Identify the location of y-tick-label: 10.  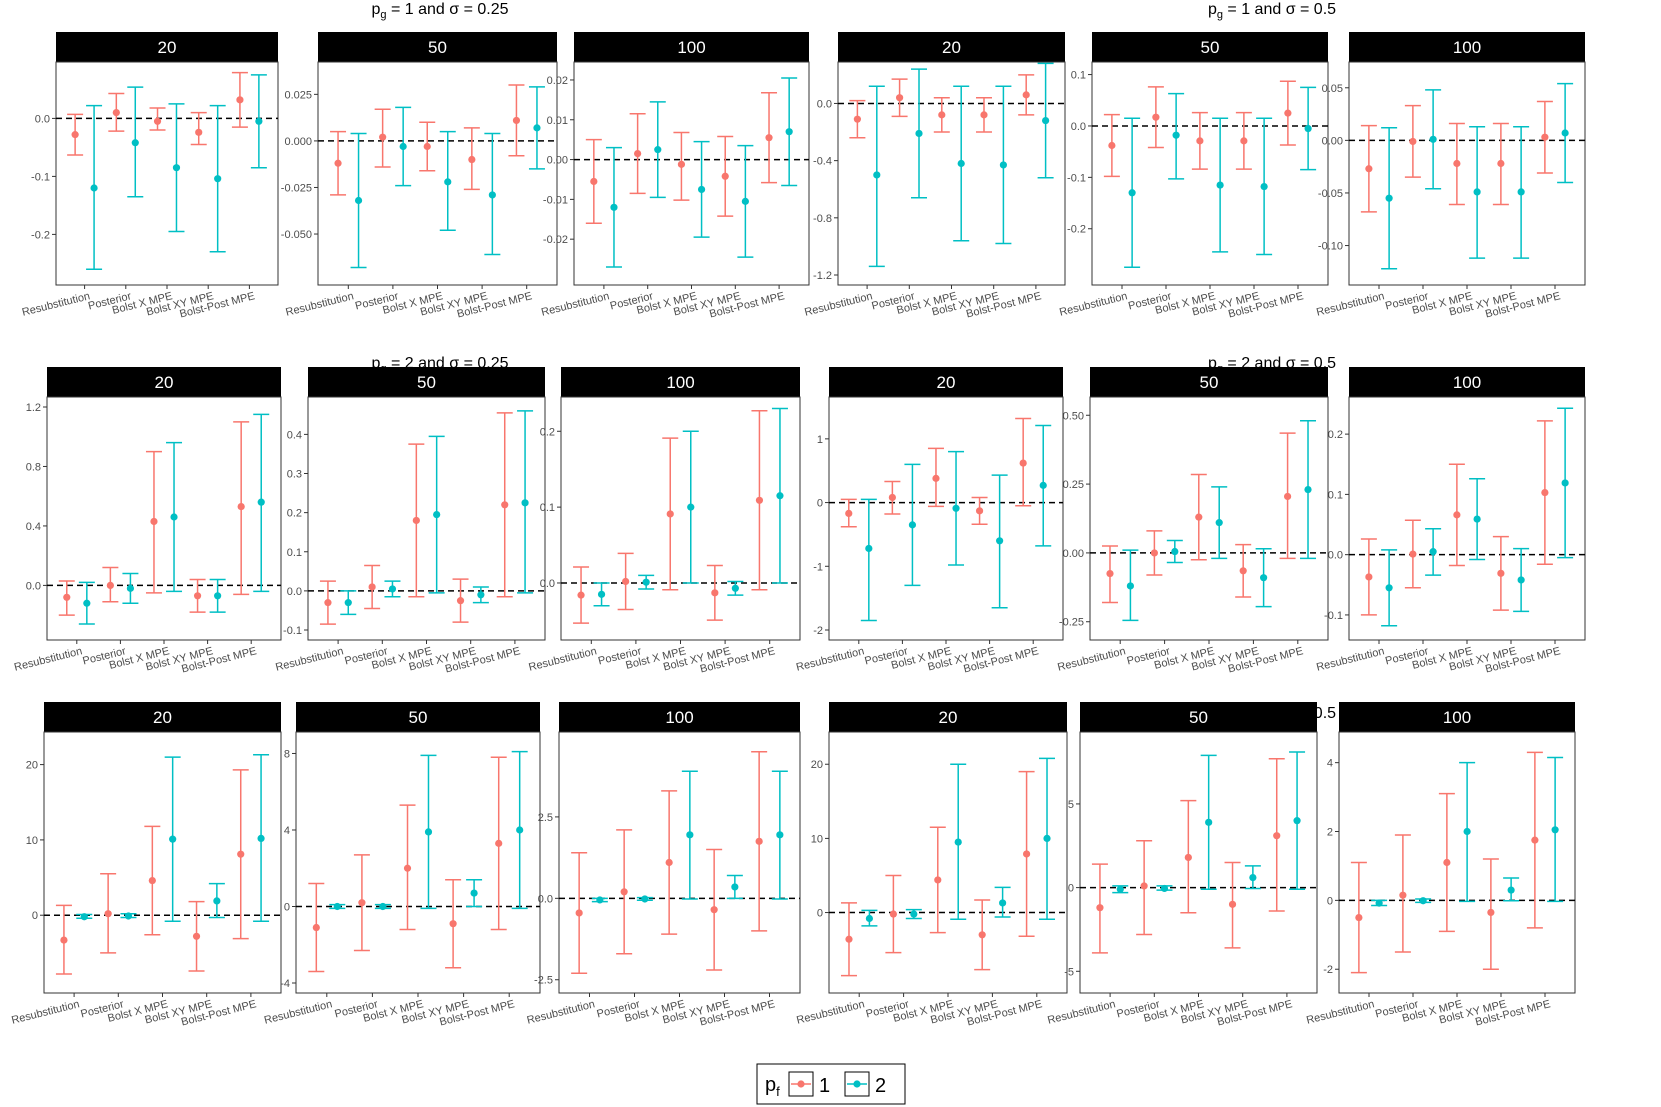
(817, 839).